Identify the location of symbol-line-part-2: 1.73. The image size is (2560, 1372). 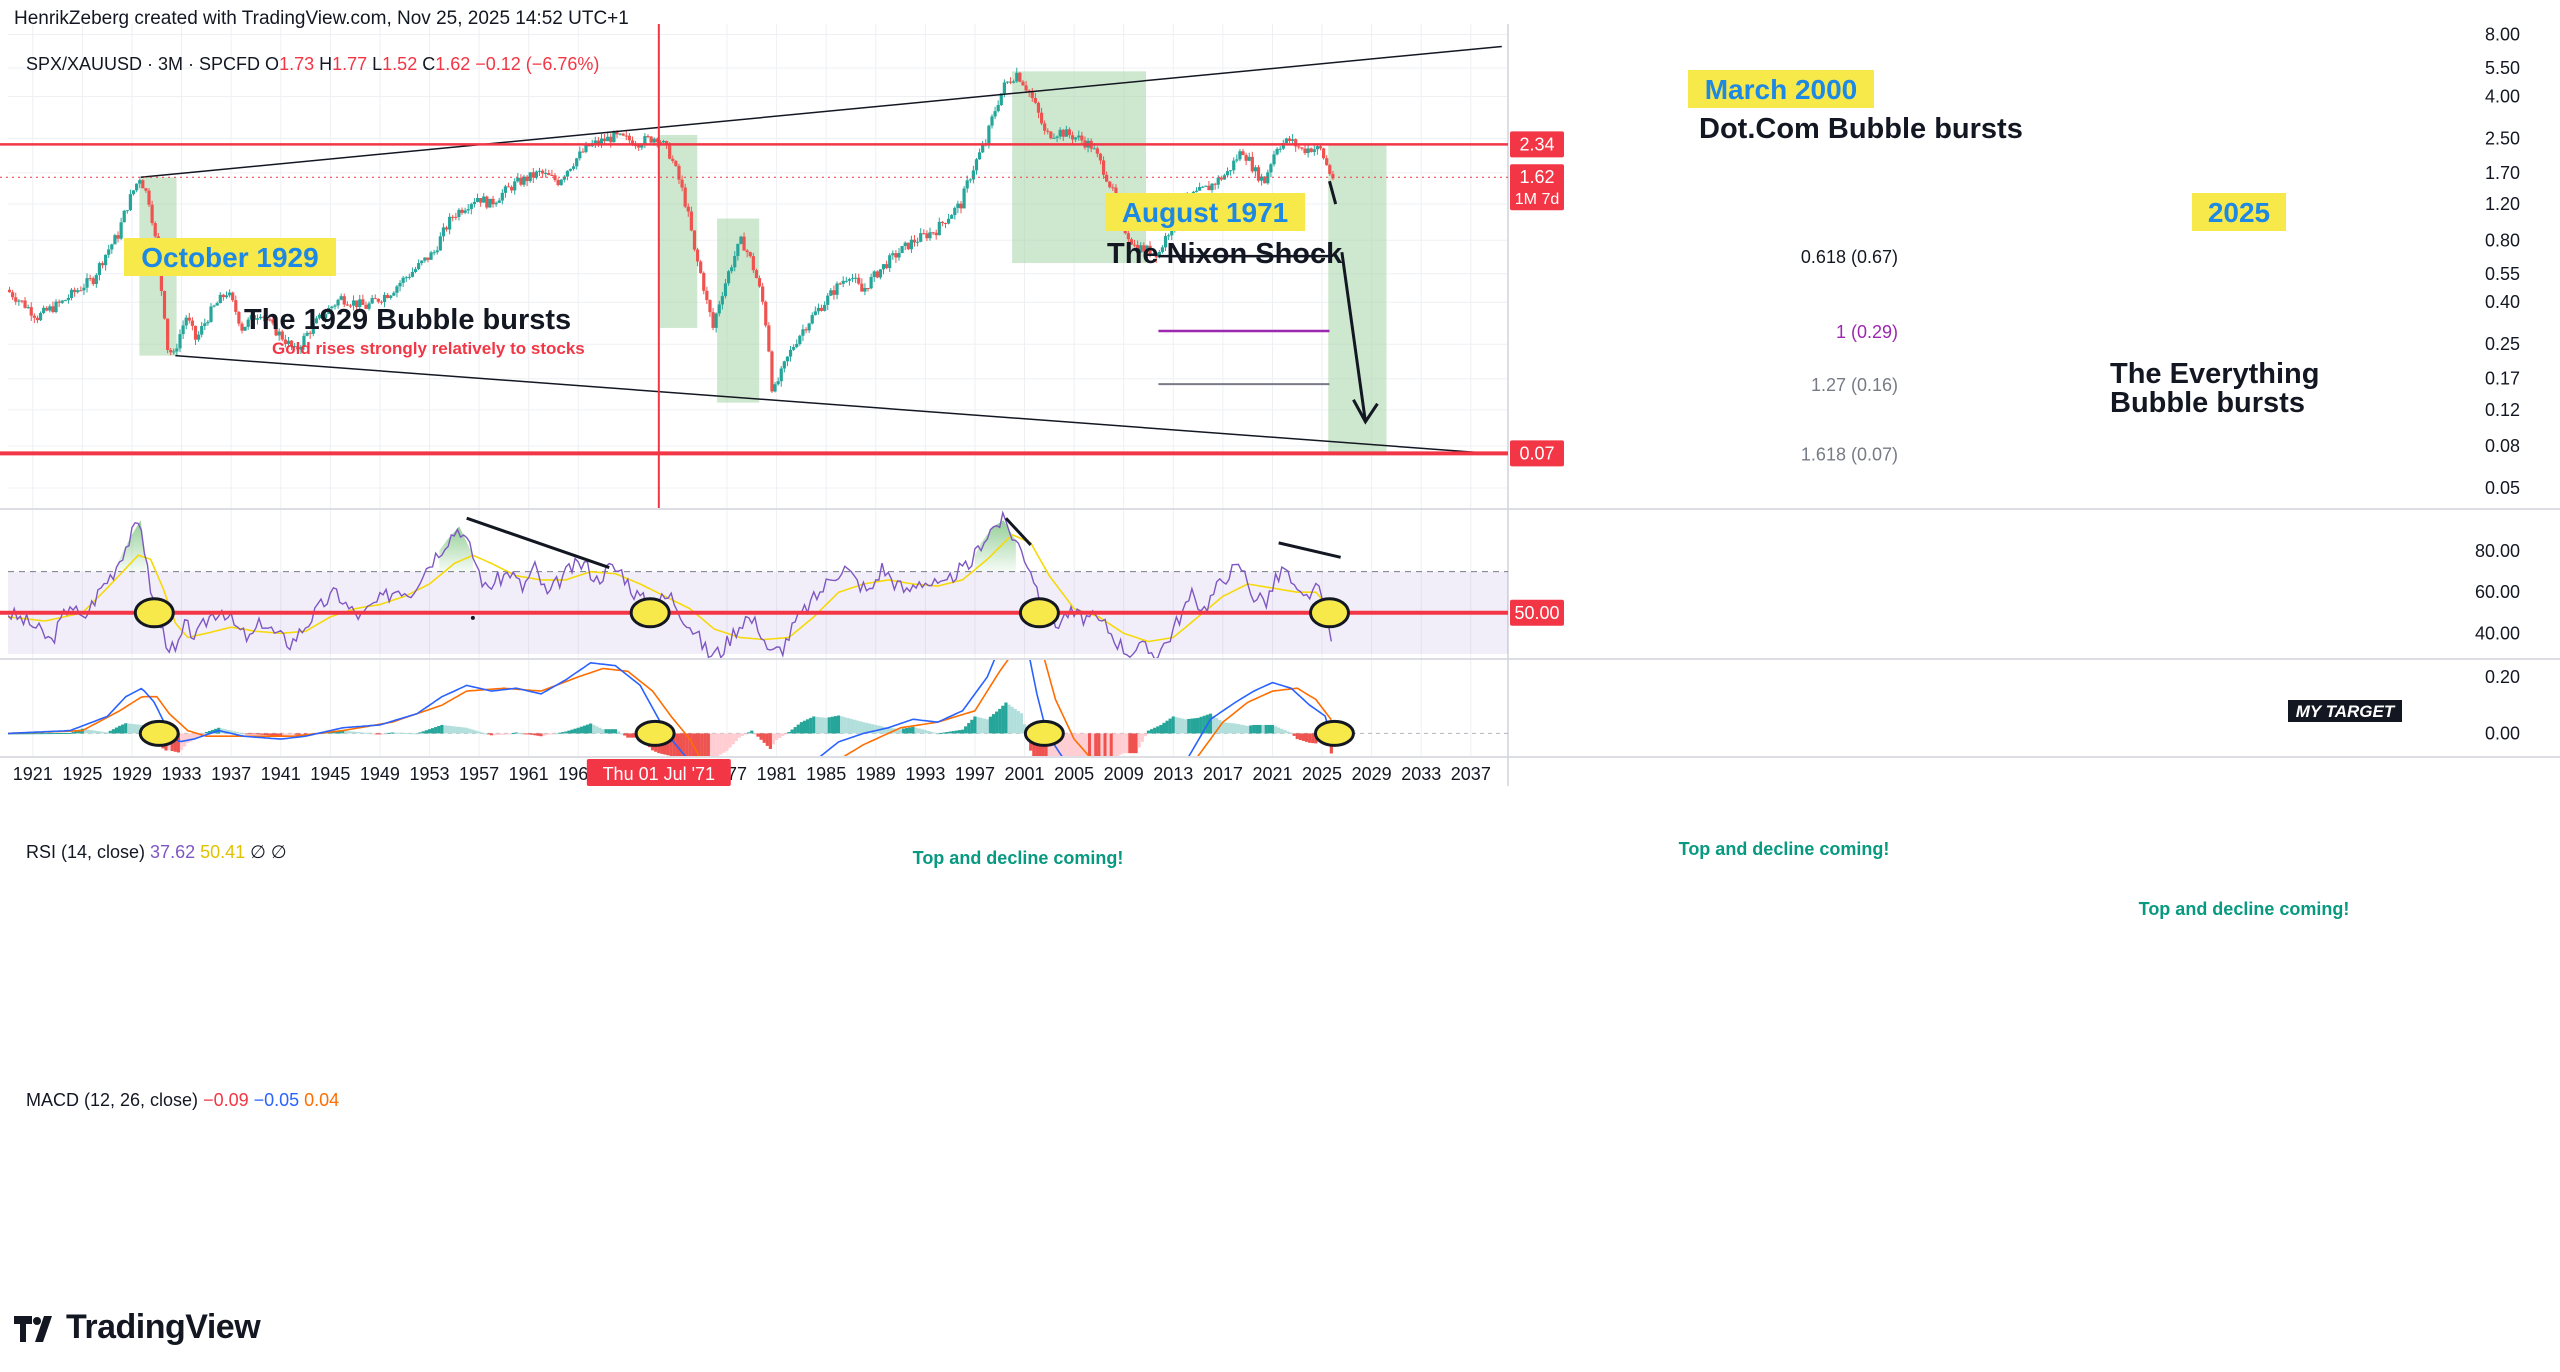
(299, 64).